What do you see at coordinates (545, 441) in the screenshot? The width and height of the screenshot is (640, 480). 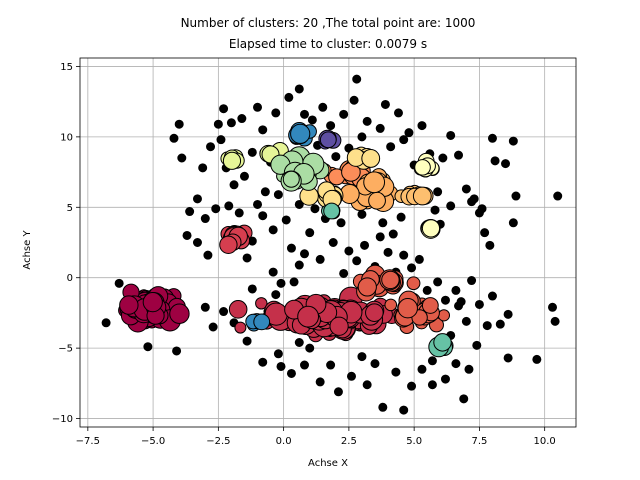 I see `x-tick-label: 10.0` at bounding box center [545, 441].